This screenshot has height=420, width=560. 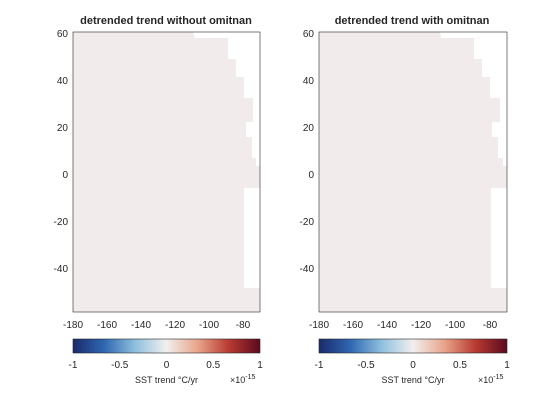 What do you see at coordinates (499, 238) in the screenshot?
I see `right-land-mask-south` at bounding box center [499, 238].